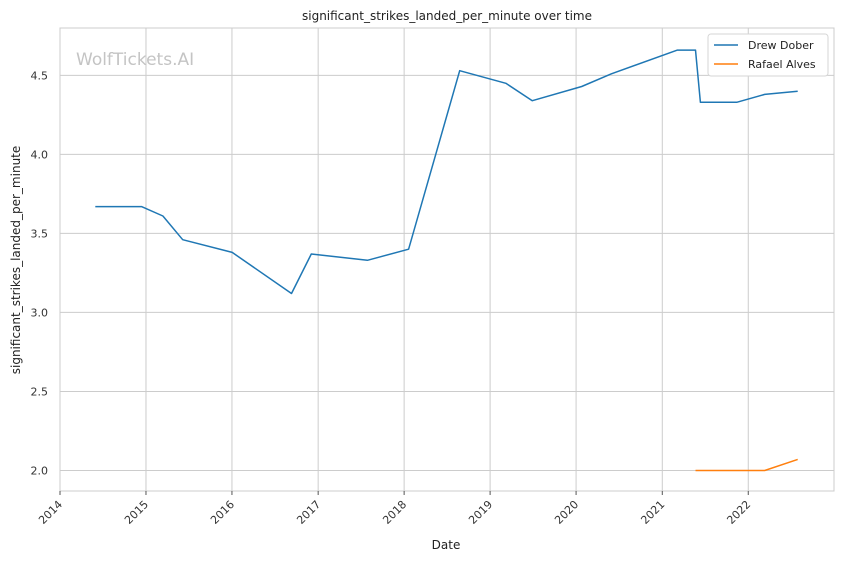 This screenshot has width=844, height=561. I want to click on y-axis-ticks: 2.0 2.5 3.0 3.5 4.0 4.5, so click(40, 273).